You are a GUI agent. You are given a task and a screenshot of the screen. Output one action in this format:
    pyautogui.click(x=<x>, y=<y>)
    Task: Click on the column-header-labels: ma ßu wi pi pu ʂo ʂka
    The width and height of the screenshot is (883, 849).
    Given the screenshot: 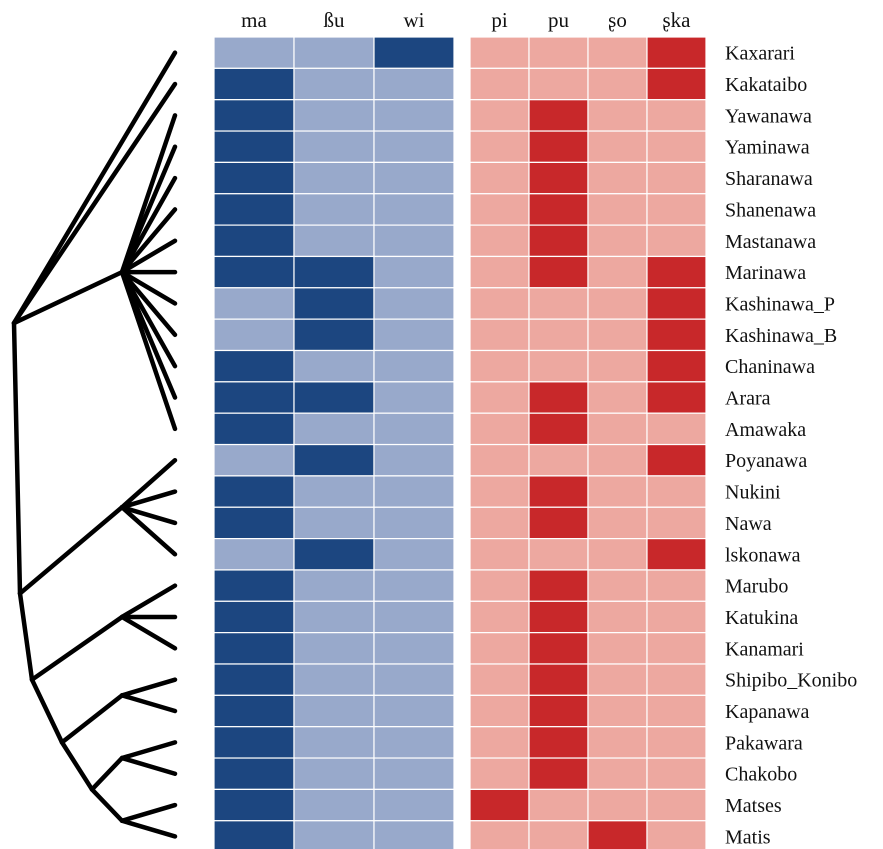 What is the action you would take?
    pyautogui.click(x=466, y=20)
    